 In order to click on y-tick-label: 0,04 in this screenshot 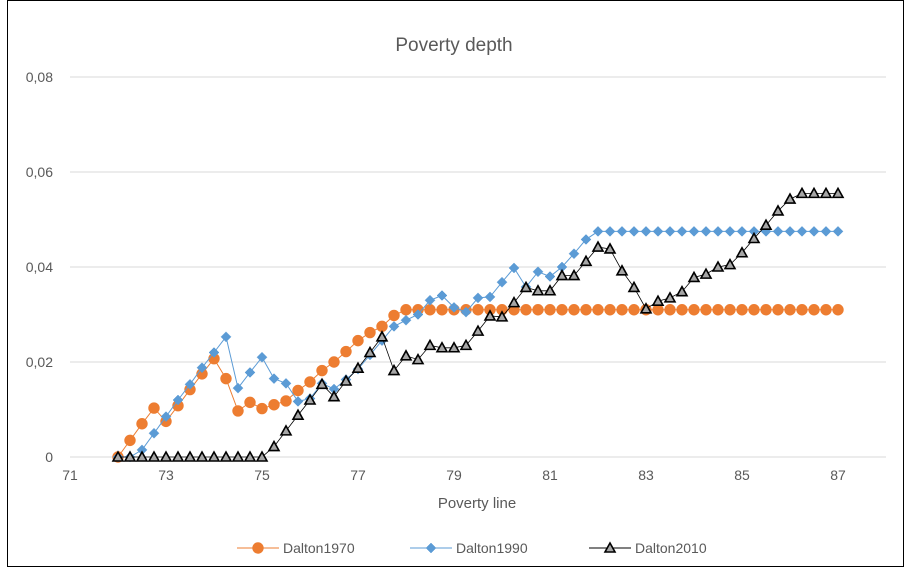, I will do `click(39, 267)`.